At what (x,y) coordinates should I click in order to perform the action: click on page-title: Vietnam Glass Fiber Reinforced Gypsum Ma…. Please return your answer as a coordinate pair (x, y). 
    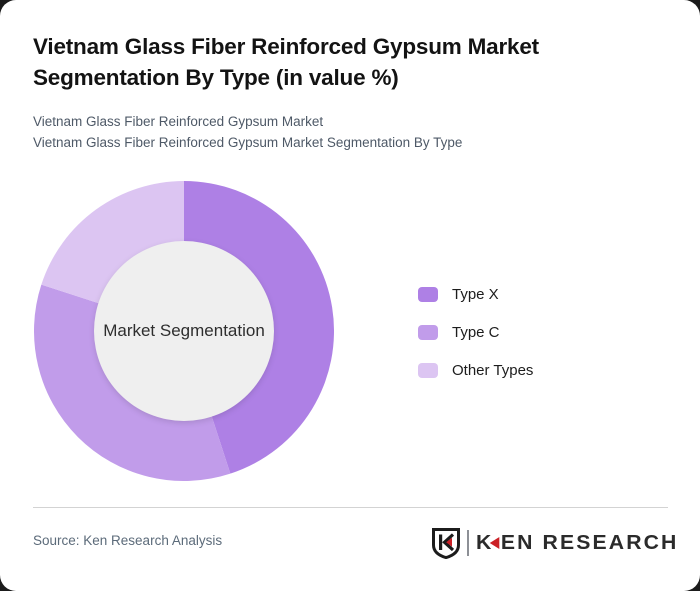
    Looking at the image, I should click on (286, 62).